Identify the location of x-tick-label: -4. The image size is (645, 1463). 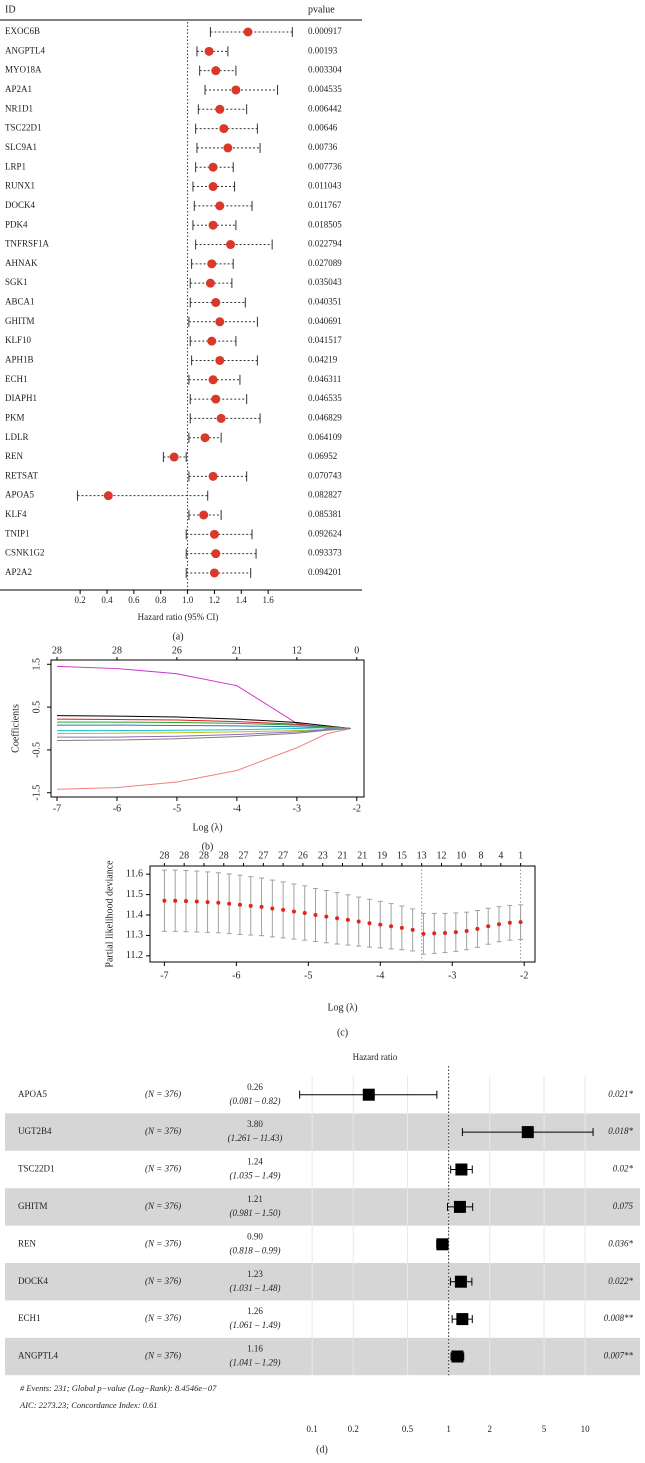
(237, 808).